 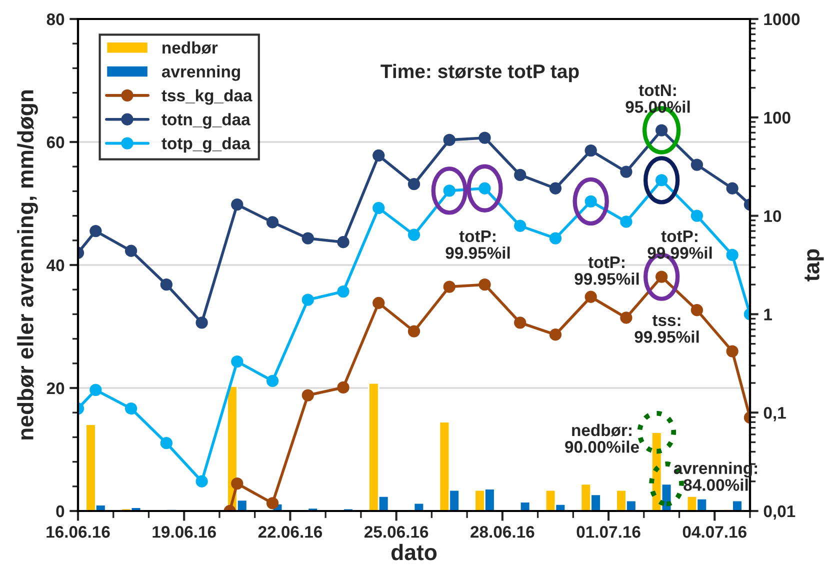 I want to click on annotation: nedbør: 90.00%ile, so click(x=602, y=438).